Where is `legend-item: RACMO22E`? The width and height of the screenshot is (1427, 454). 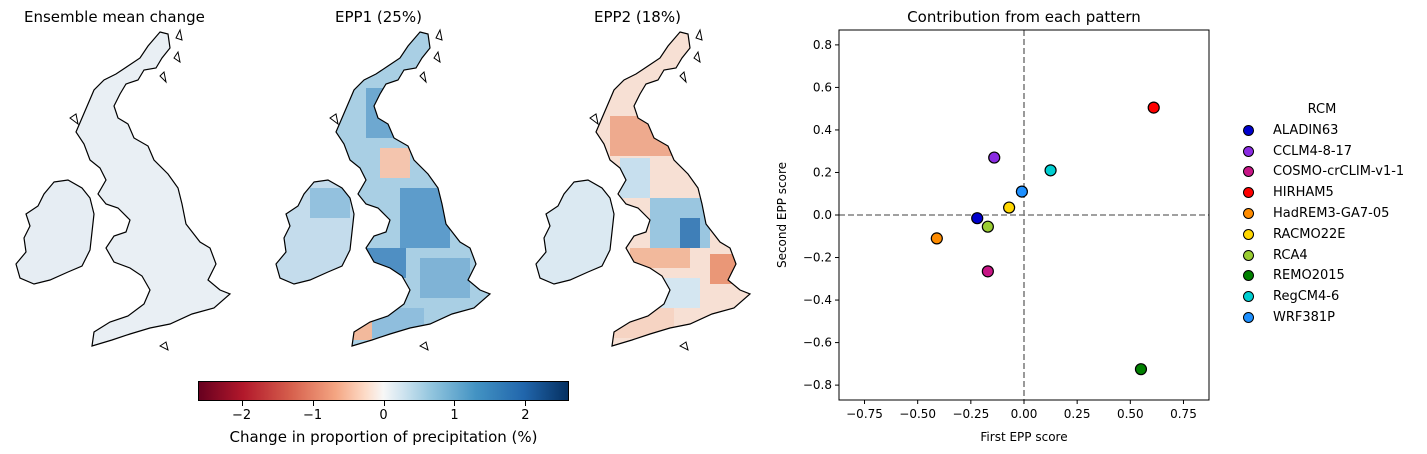 legend-item: RACMO22E is located at coordinates (1322, 234).